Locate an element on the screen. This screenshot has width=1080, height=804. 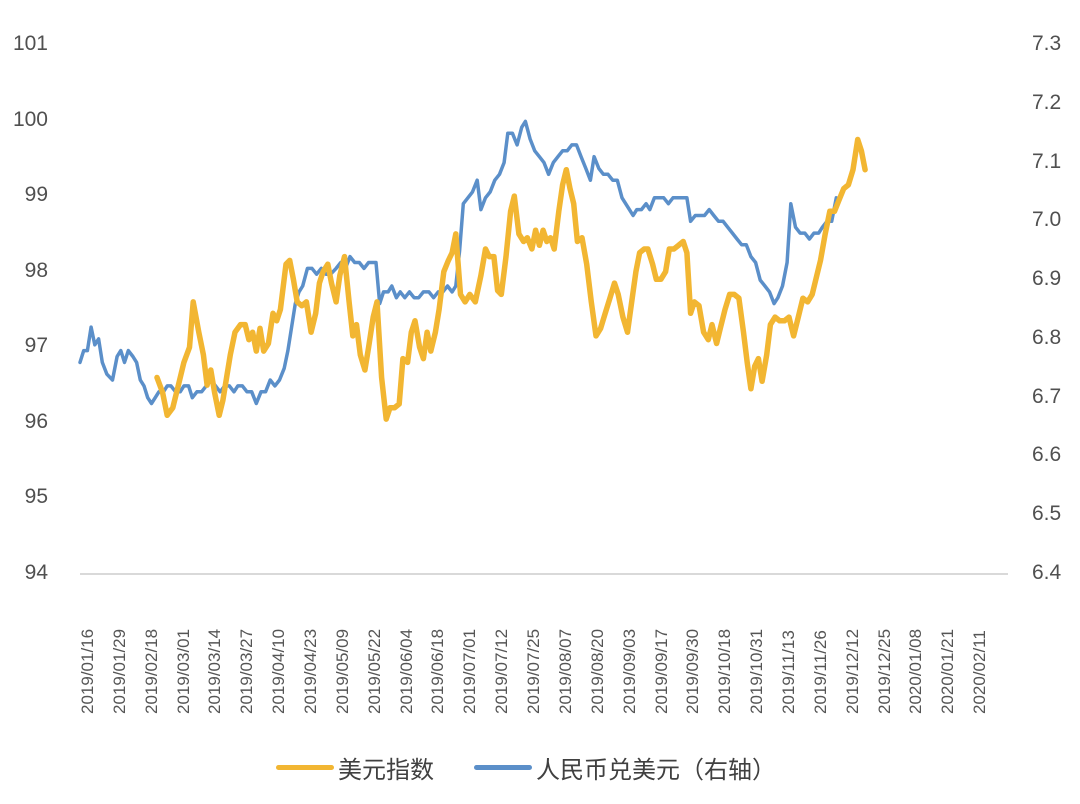
legend-label-cny-usd: 人民币兑美元（右轴） is located at coordinates (656, 770).